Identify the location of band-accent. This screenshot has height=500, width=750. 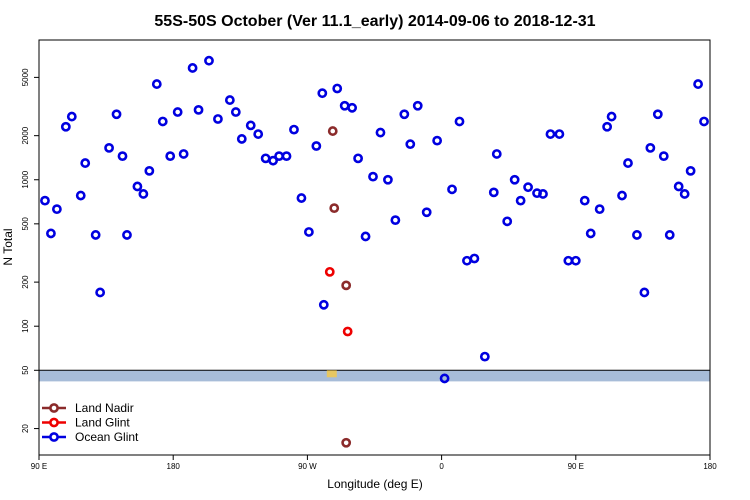
(331, 374).